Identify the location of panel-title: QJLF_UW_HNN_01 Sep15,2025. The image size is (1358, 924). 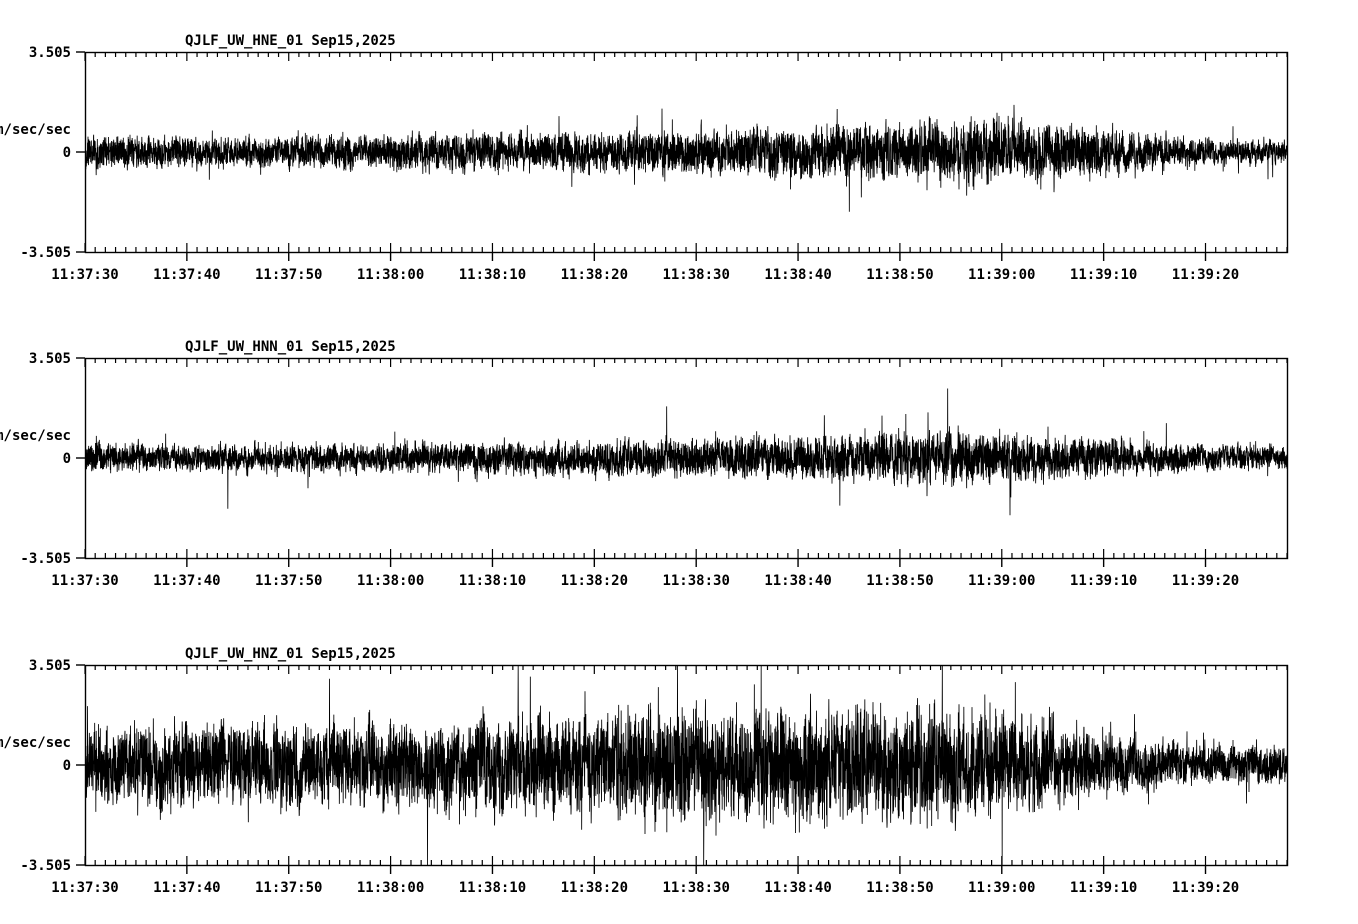
(290, 347).